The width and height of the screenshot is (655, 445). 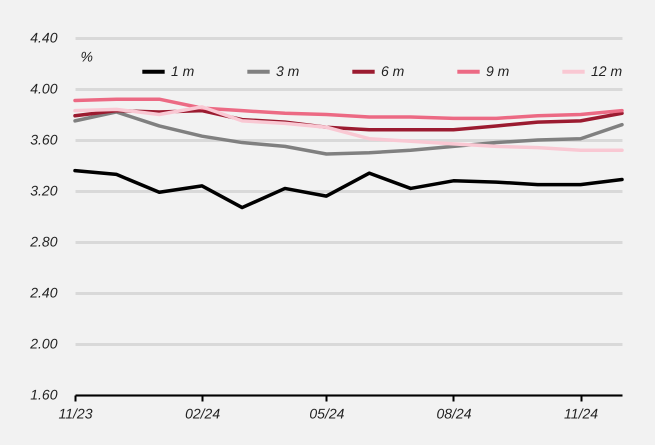 I want to click on y-tick-label: 2.00, so click(x=43, y=344).